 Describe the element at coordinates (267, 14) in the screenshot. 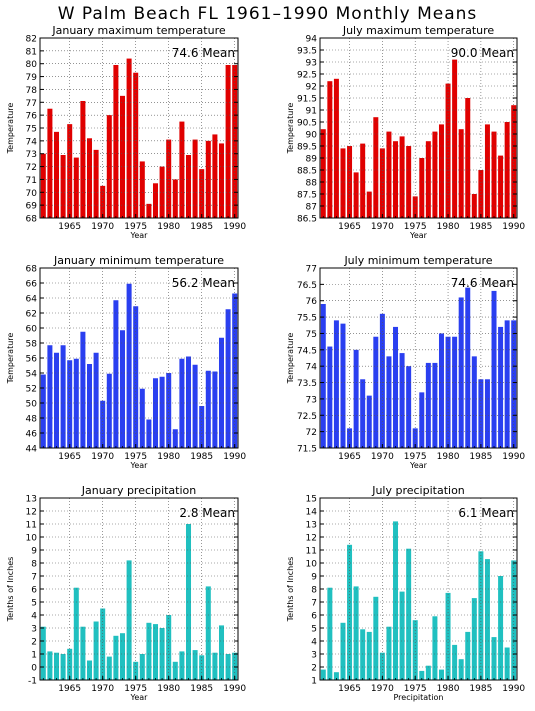

I see `page-title: W Palm Beach FL 1961–1990 Monthly Means` at that location.